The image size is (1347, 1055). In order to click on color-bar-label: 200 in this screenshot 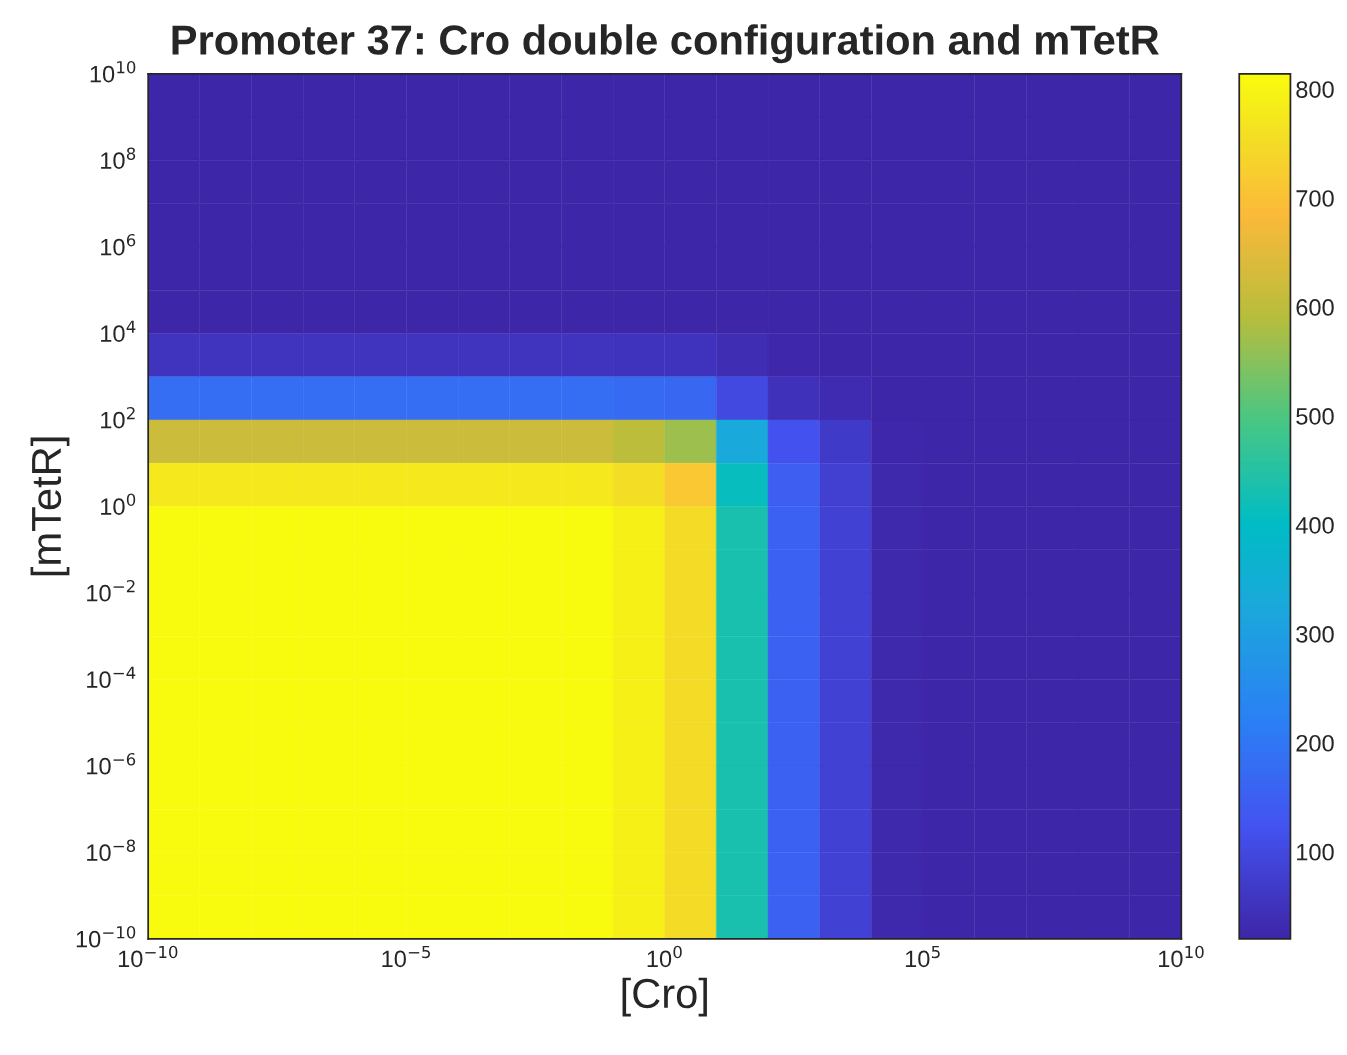, I will do `click(1315, 743)`.